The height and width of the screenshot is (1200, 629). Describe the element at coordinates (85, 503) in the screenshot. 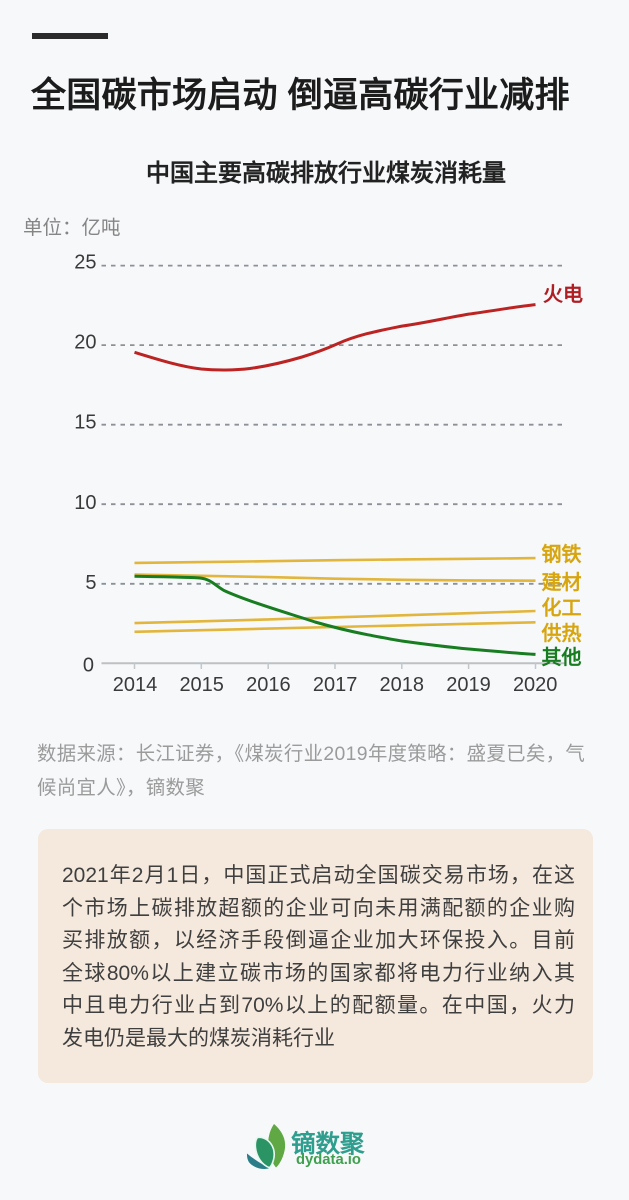

I see `svg-text: 10` at that location.